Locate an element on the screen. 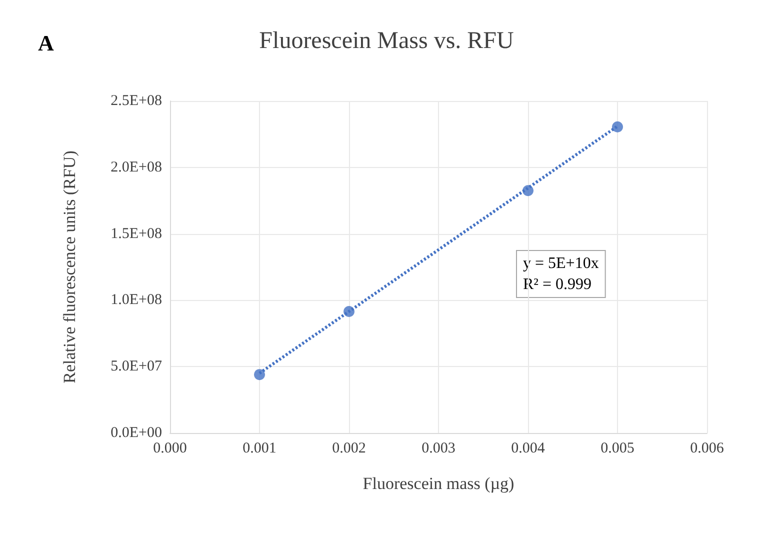  y-tick-label: 2.5E+08 is located at coordinates (136, 101).